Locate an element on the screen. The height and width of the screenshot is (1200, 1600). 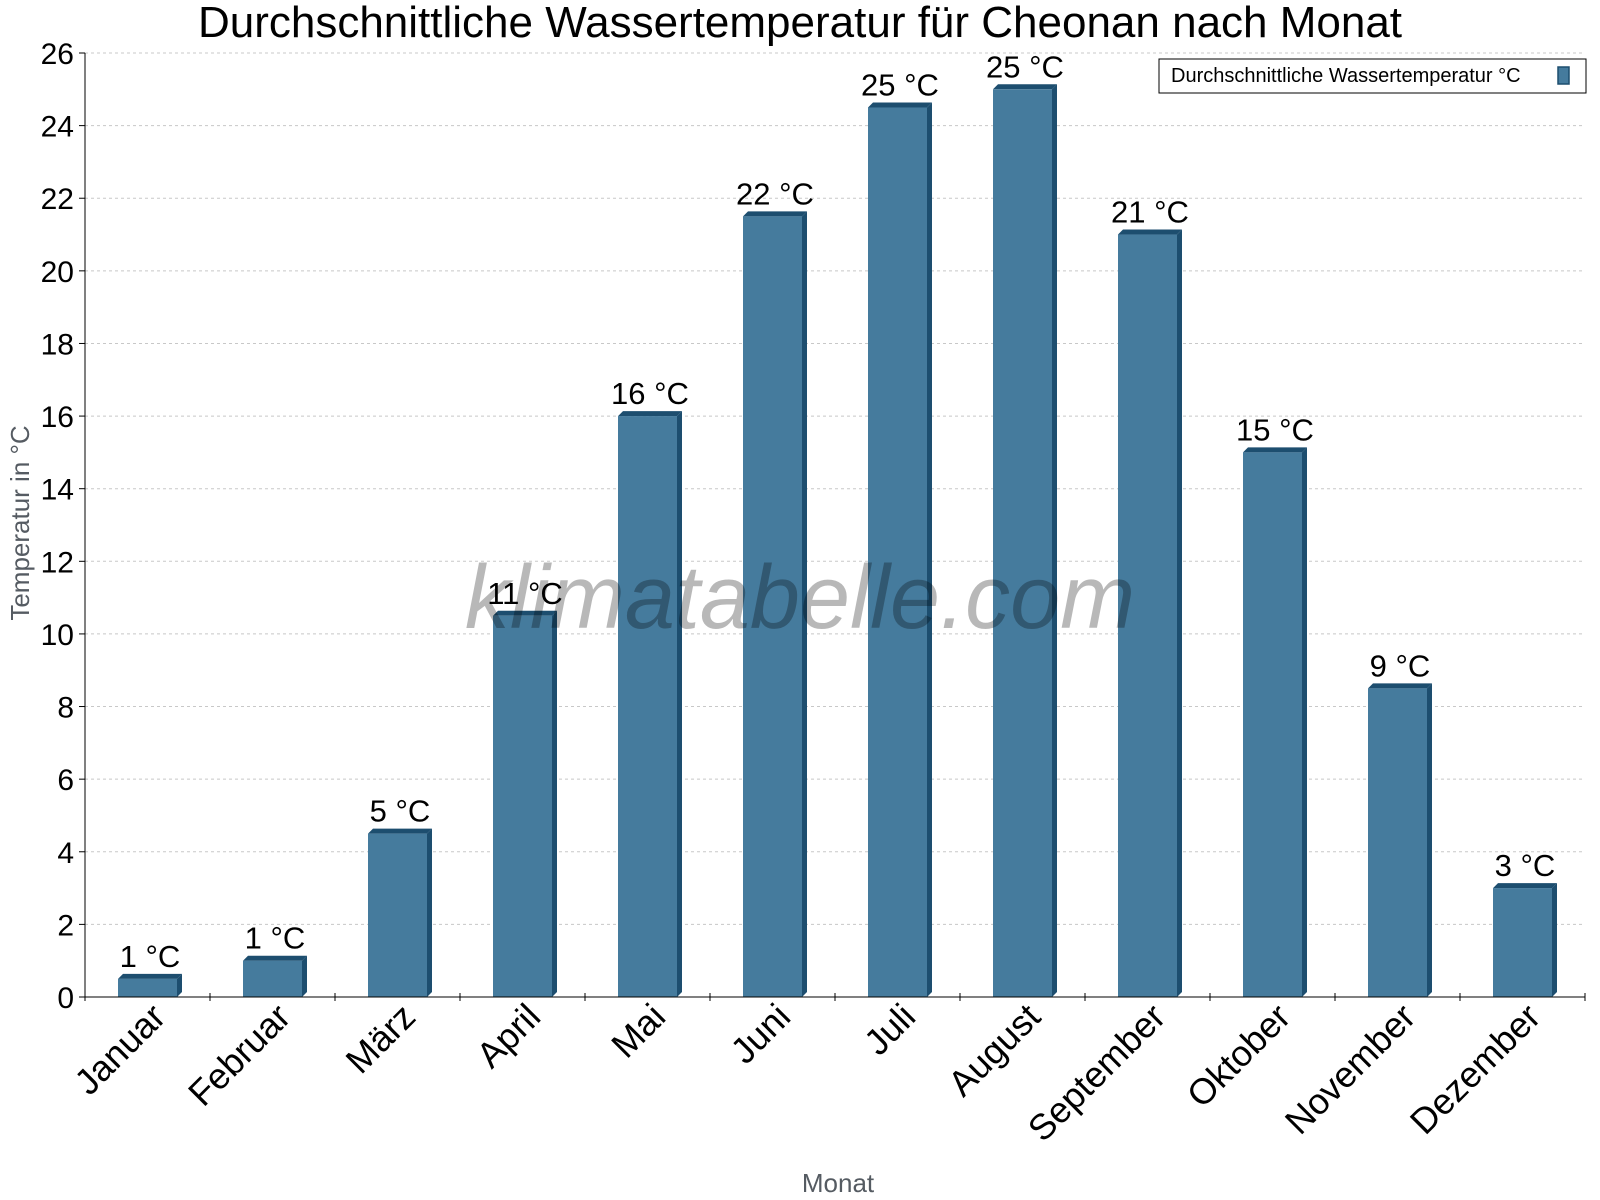
bar-value-label: 15 °C is located at coordinates (1275, 429).